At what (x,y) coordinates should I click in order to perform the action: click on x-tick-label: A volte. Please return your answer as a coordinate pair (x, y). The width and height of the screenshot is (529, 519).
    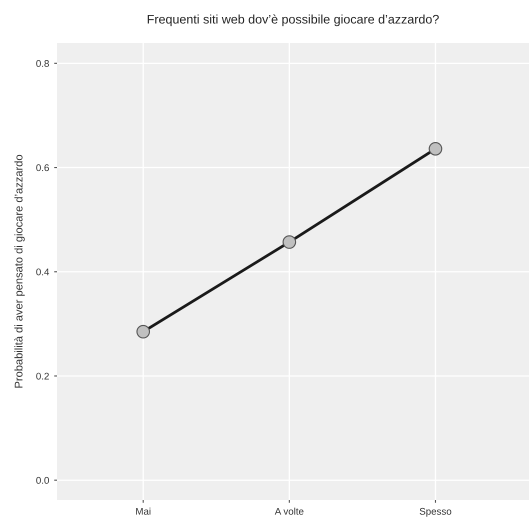
    Looking at the image, I should click on (289, 511).